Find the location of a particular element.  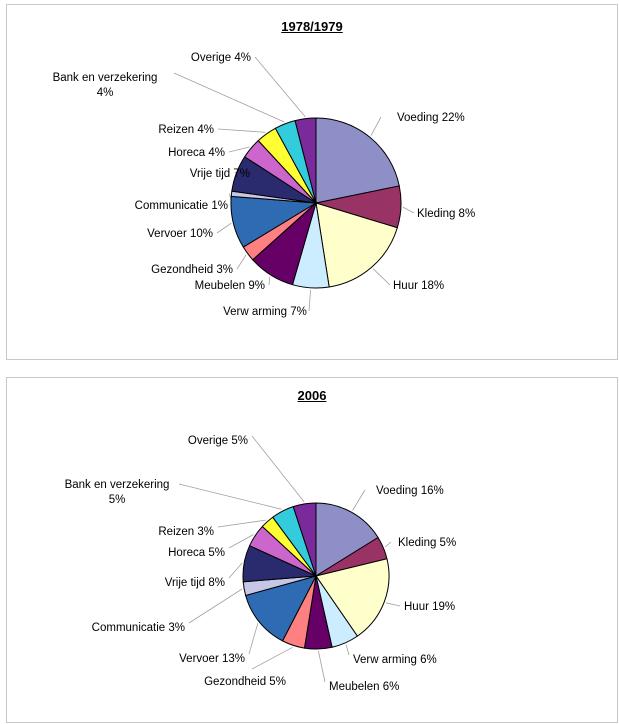

slice-label: Reizen 3% is located at coordinates (186, 532).